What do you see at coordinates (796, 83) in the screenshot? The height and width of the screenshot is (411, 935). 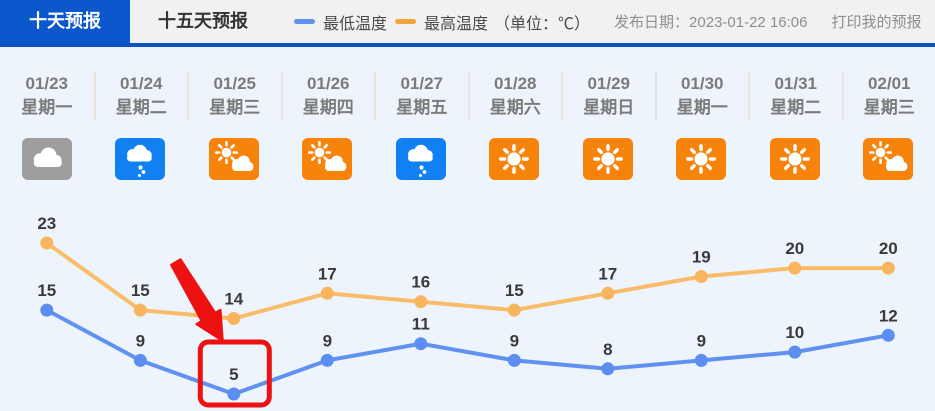 I see `day-date: 01/31` at bounding box center [796, 83].